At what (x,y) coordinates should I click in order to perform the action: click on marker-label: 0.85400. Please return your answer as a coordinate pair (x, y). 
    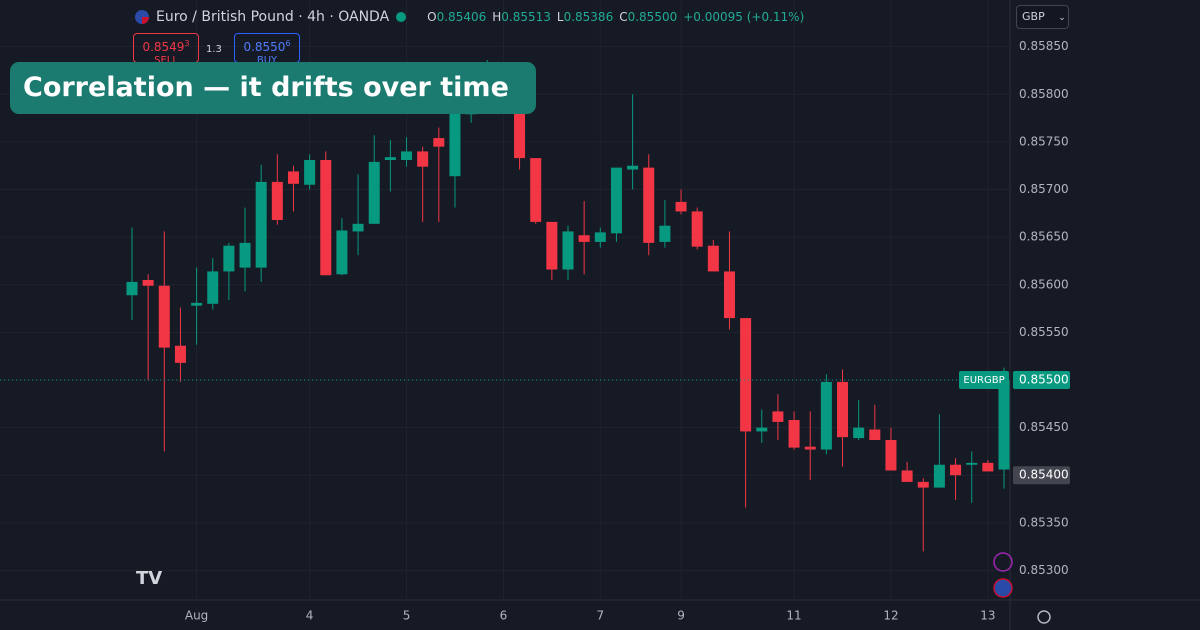
    Looking at the image, I should click on (1044, 475).